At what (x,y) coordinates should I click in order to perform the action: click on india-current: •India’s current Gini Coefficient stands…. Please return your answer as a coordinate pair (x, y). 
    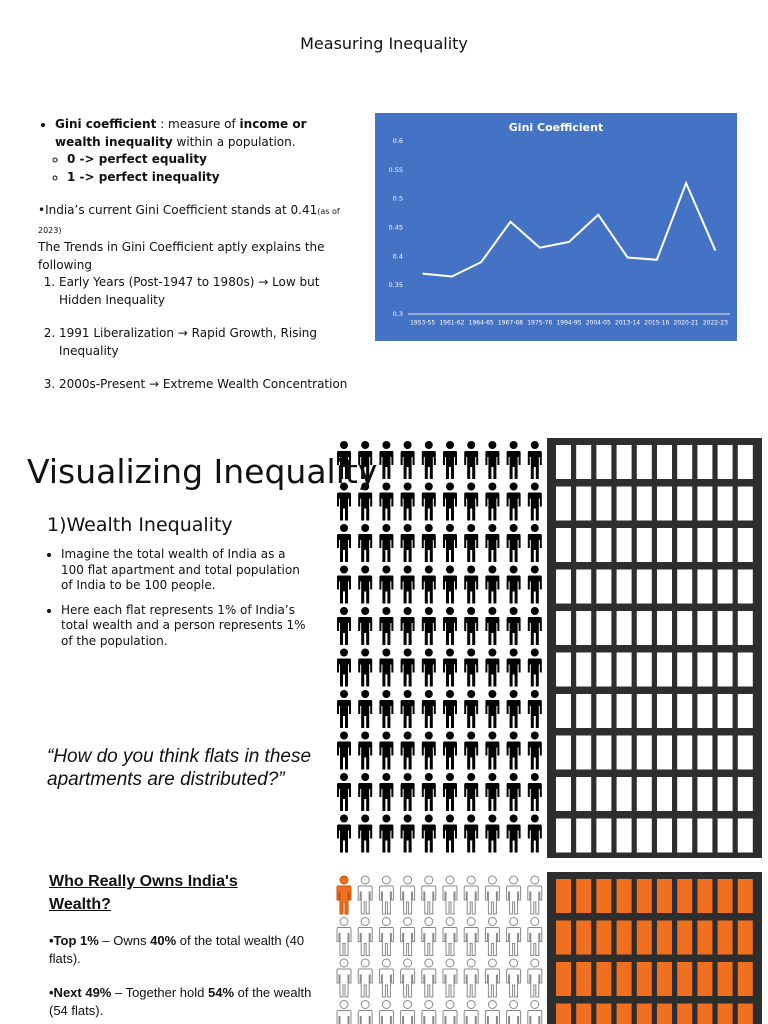
    Looking at the image, I should click on (197, 238).